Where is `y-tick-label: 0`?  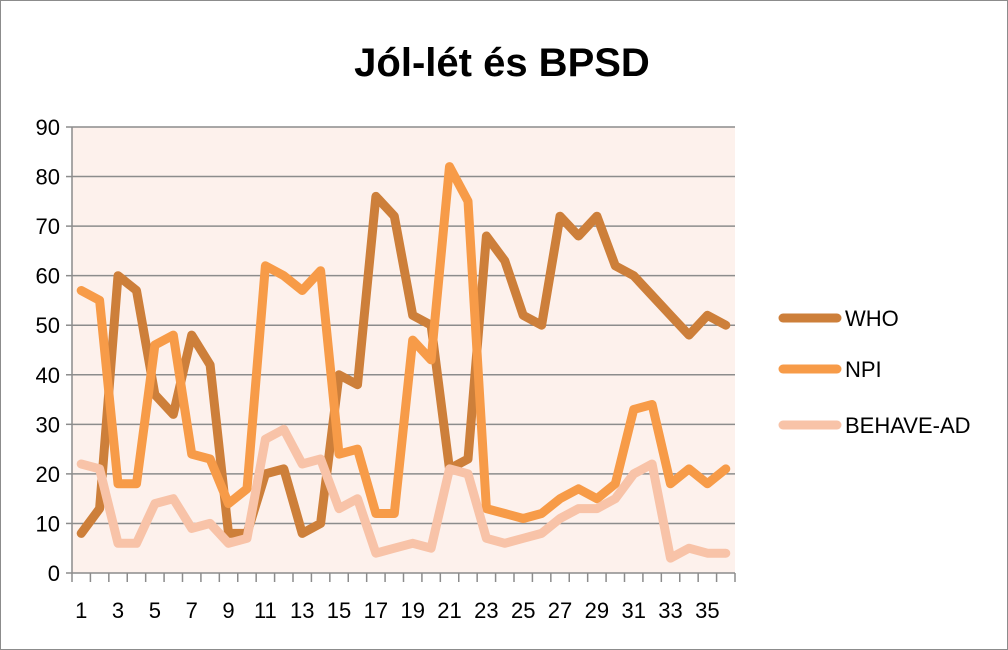 y-tick-label: 0 is located at coordinates (54, 573).